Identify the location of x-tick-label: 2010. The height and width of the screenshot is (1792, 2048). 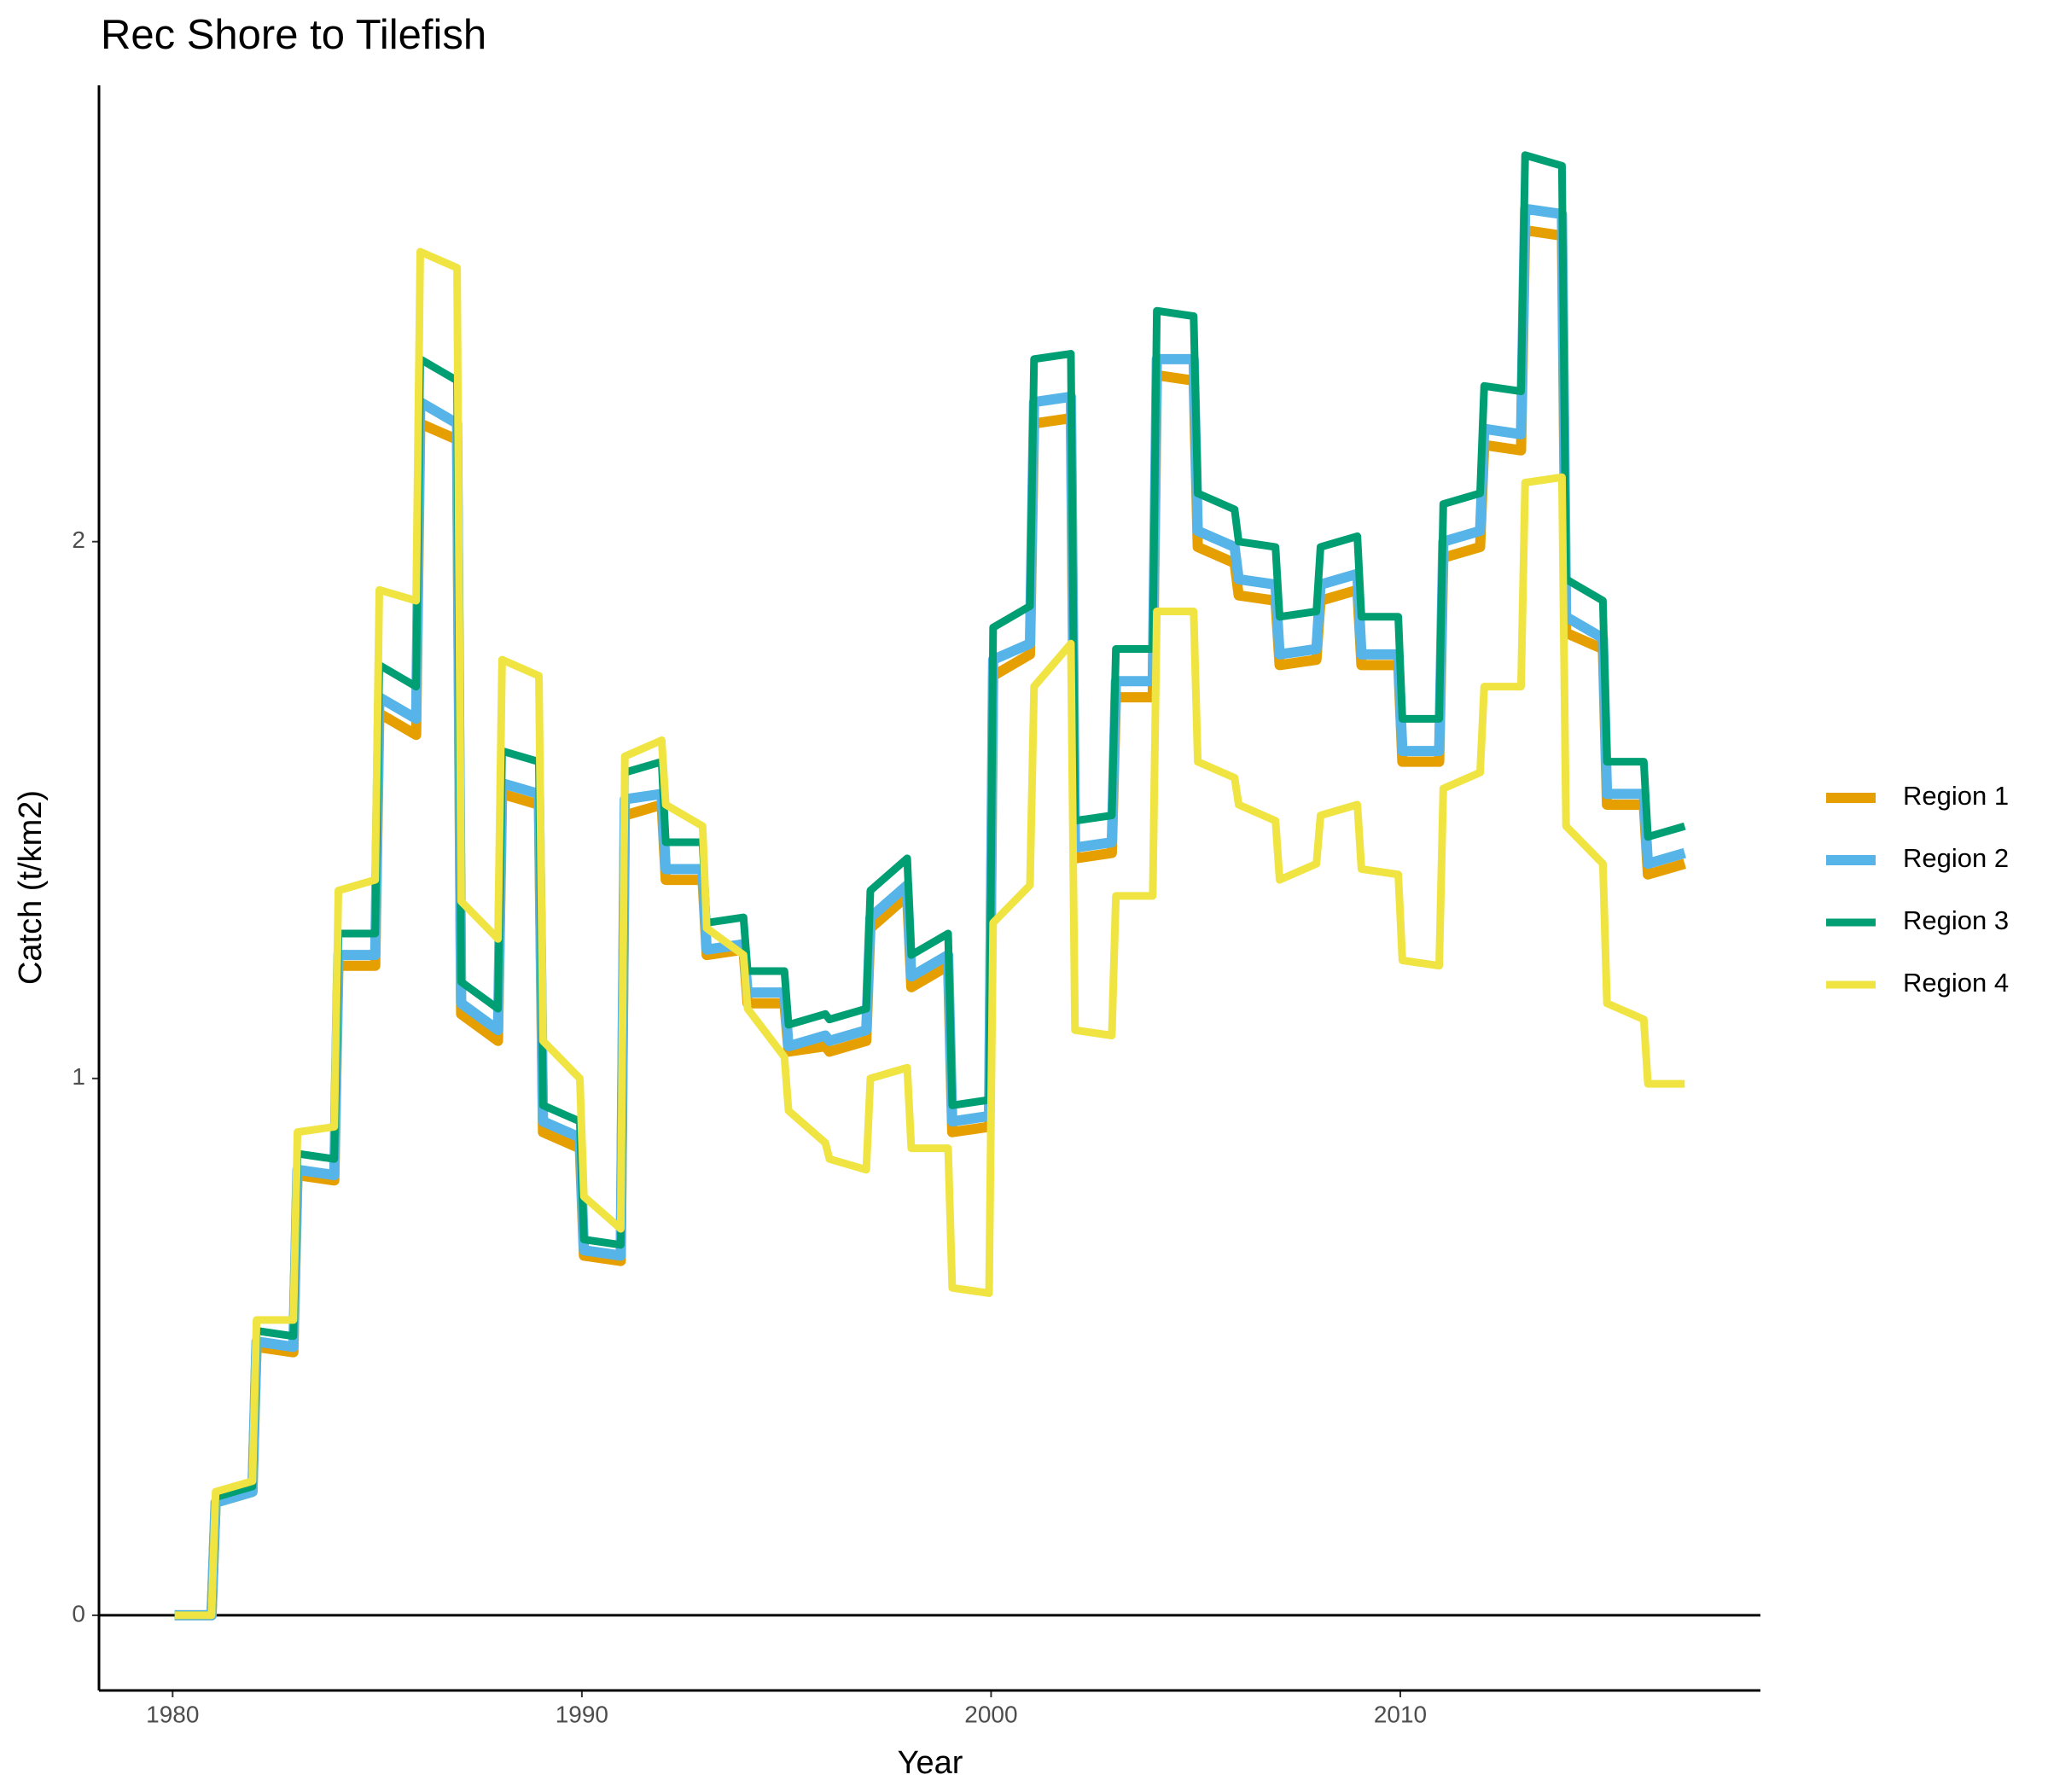
(1400, 1714).